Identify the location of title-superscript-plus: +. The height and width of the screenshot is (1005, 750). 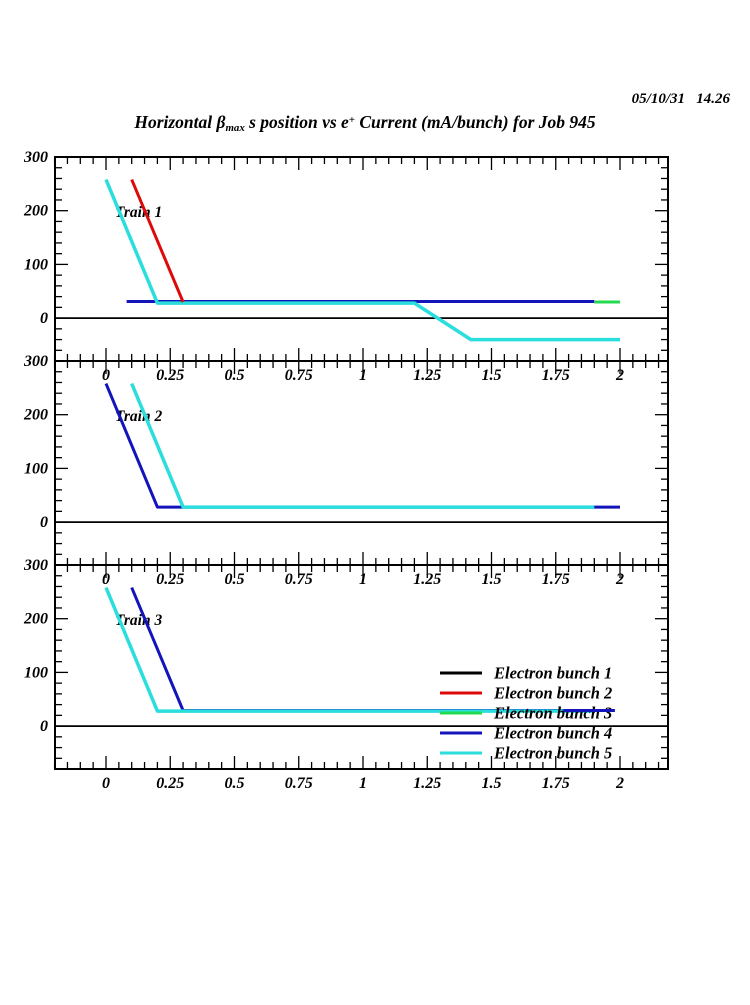
(351, 120).